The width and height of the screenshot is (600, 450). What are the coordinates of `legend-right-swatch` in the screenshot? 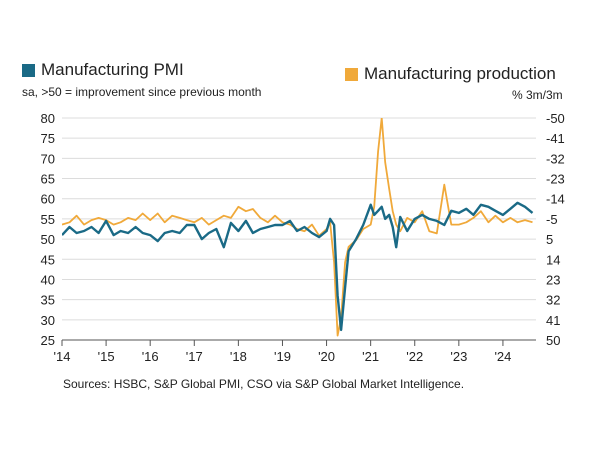 It's located at (351, 74).